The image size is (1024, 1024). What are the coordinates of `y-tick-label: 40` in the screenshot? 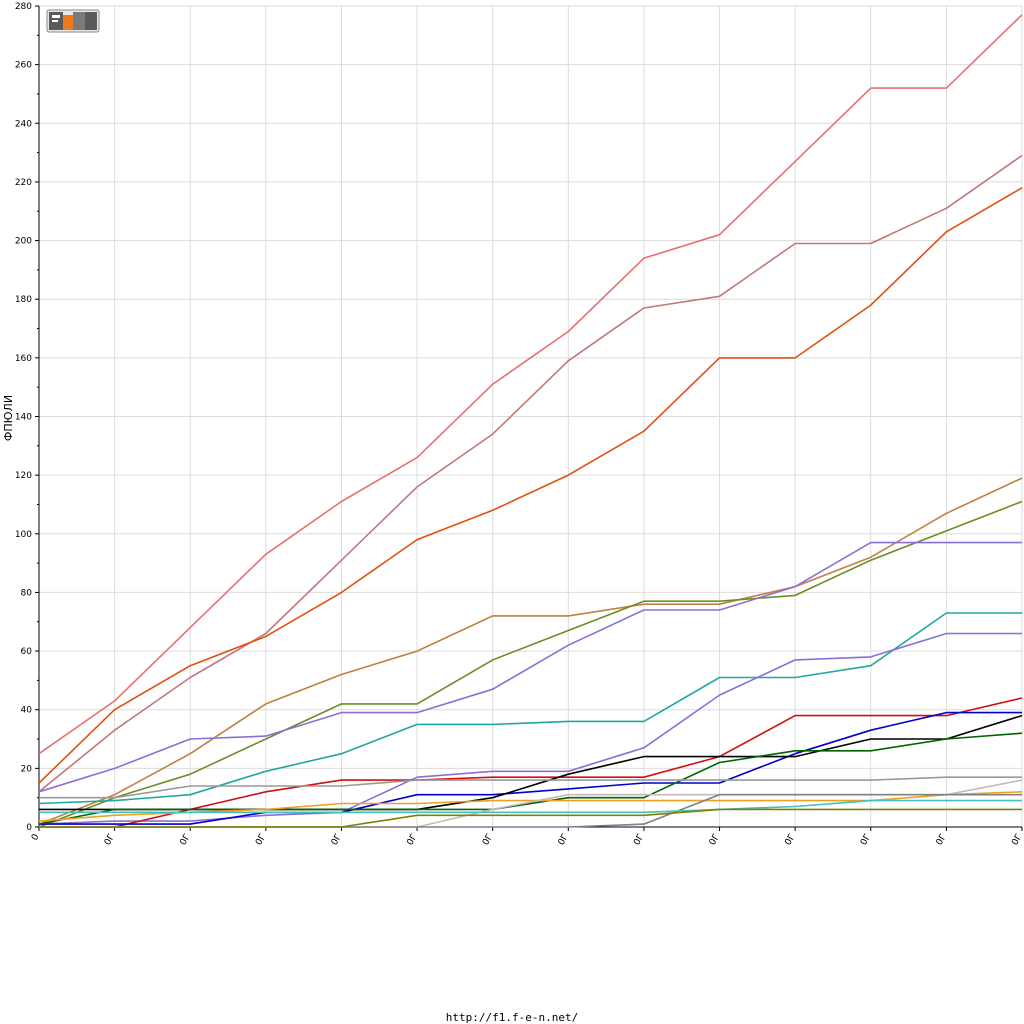 It's located at (27, 711).